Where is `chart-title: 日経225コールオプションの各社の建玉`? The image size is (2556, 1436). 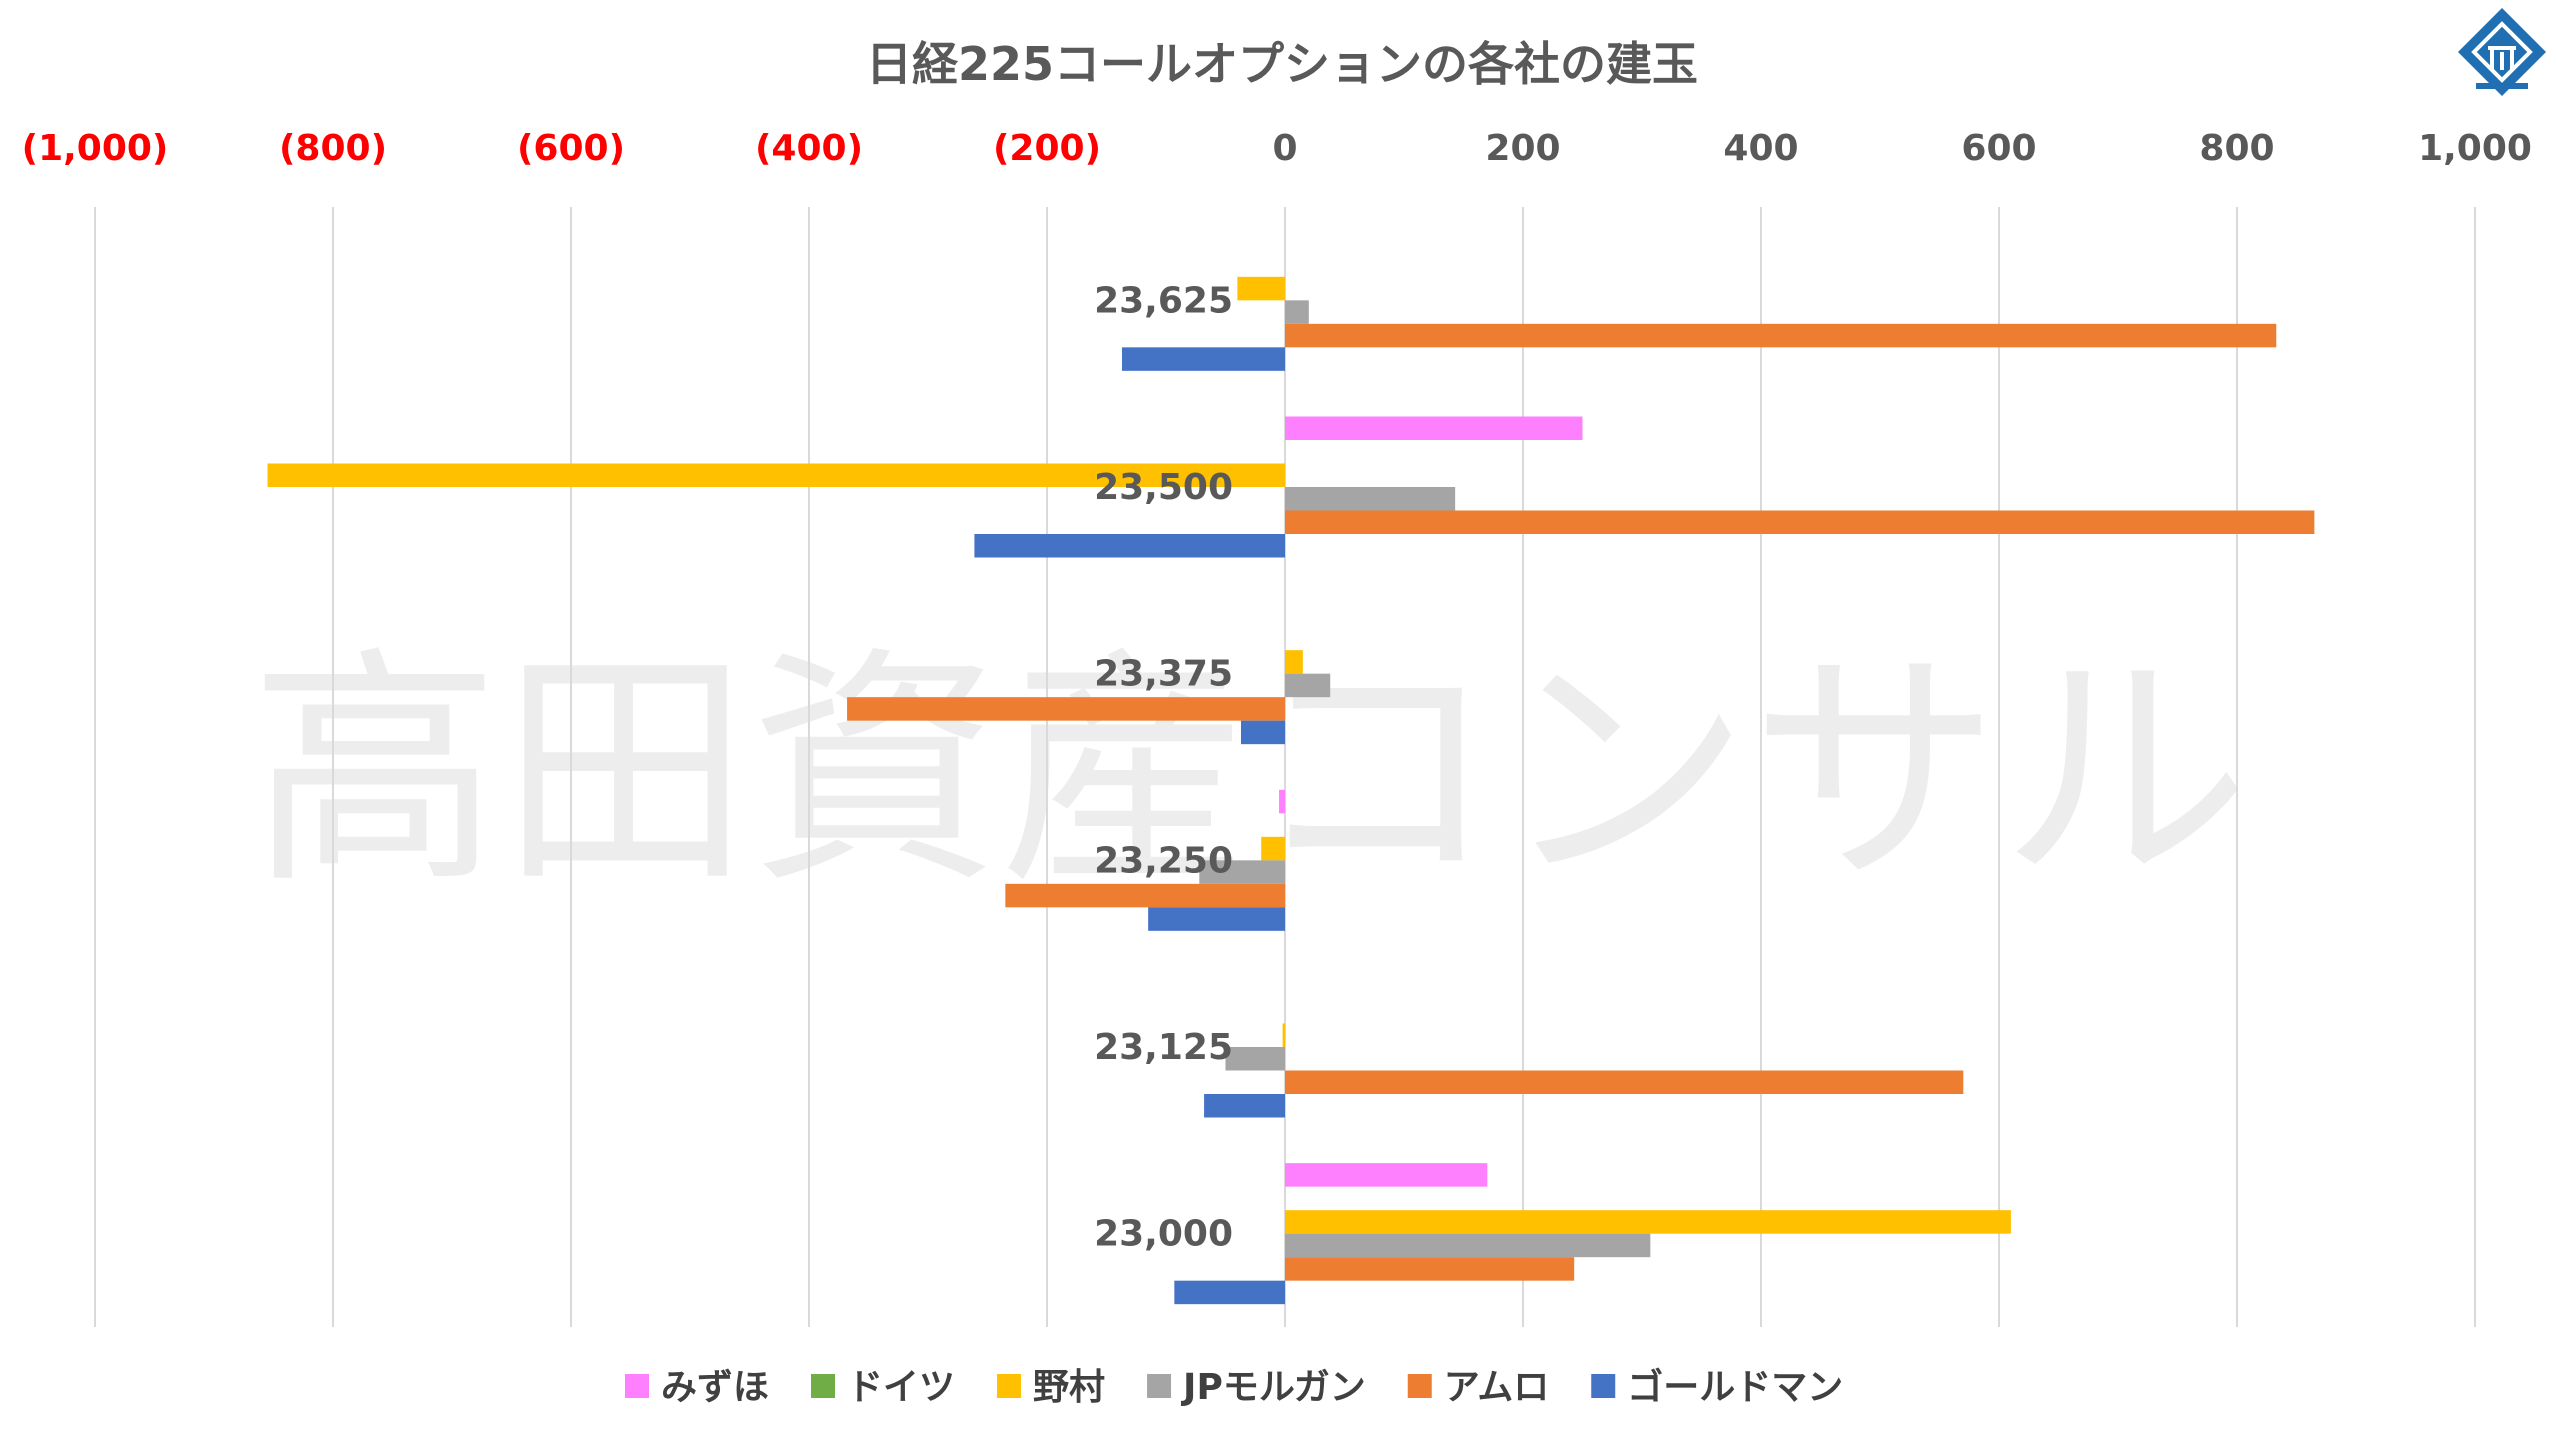 chart-title: 日経225コールオプションの各社の建玉 is located at coordinates (1282, 64).